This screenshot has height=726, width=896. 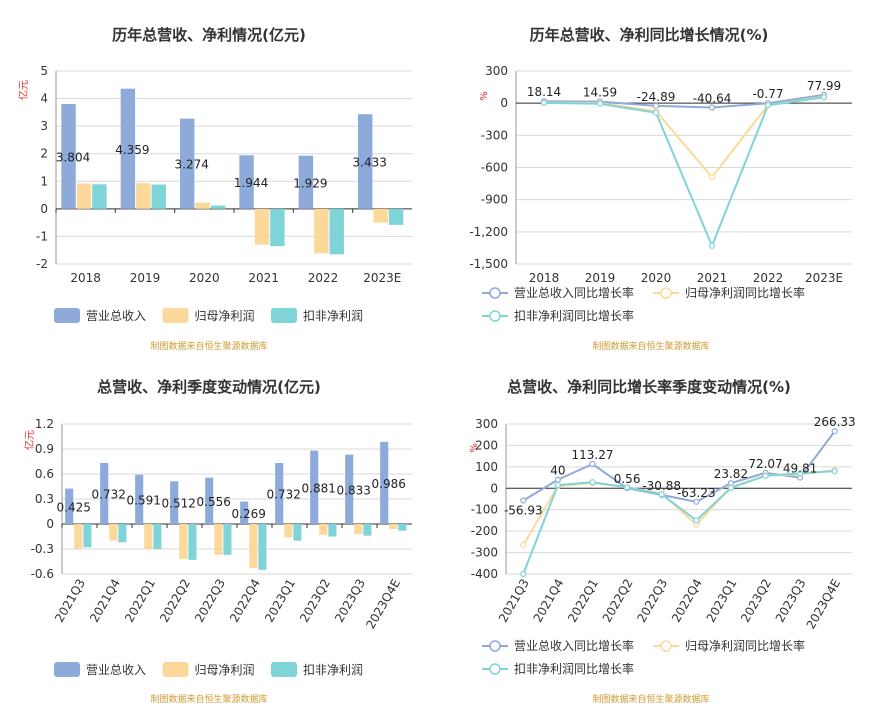 I want to click on point-3-2021Q3, so click(x=523, y=574).